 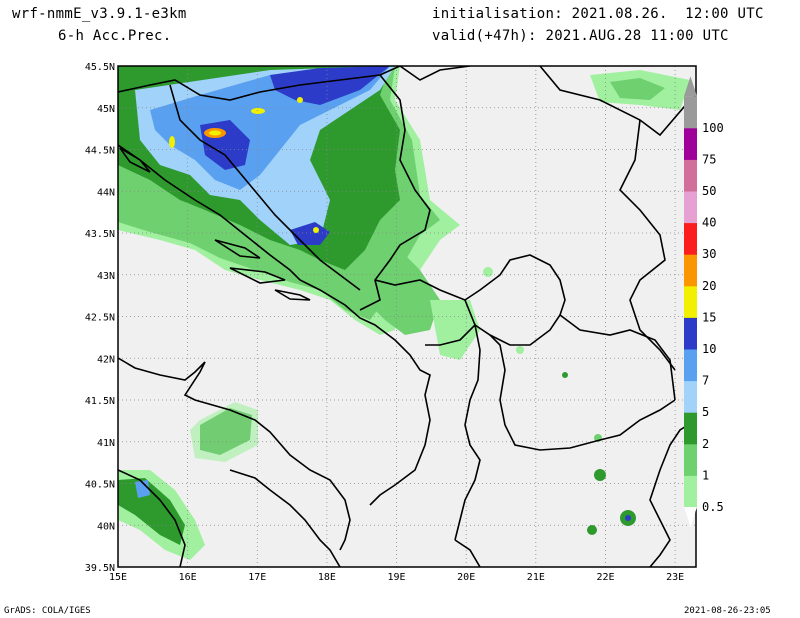 I want to click on longitude-label: 16E, so click(x=188, y=577).